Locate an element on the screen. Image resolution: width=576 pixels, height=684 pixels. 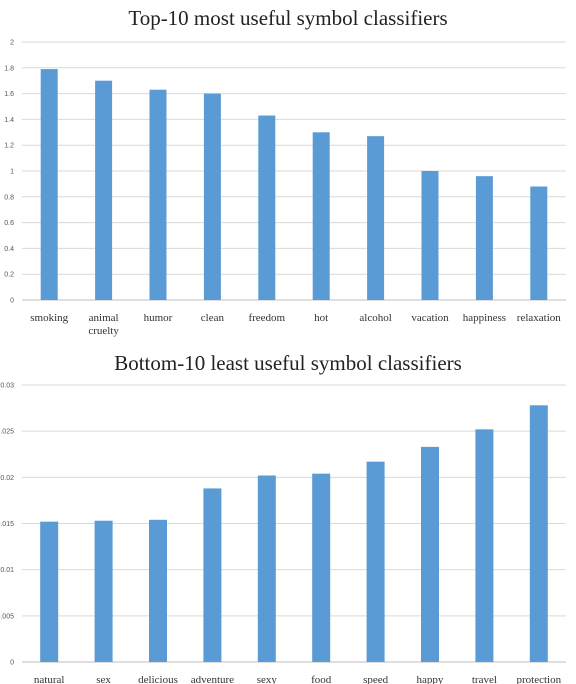
bar-food is located at coordinates (321, 567).